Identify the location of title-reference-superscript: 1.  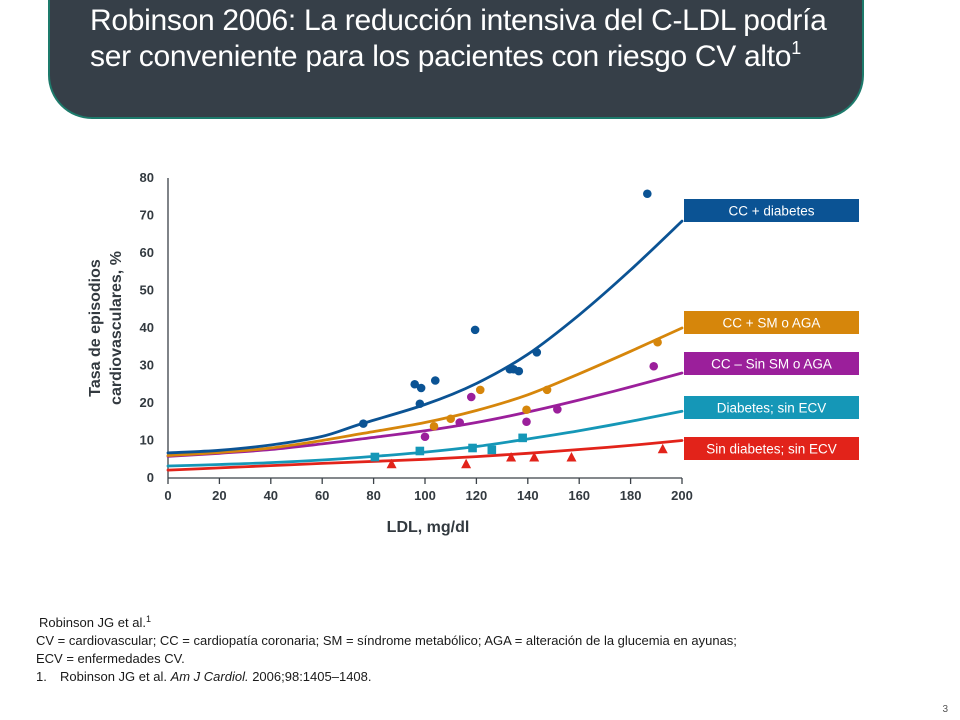
(796, 48).